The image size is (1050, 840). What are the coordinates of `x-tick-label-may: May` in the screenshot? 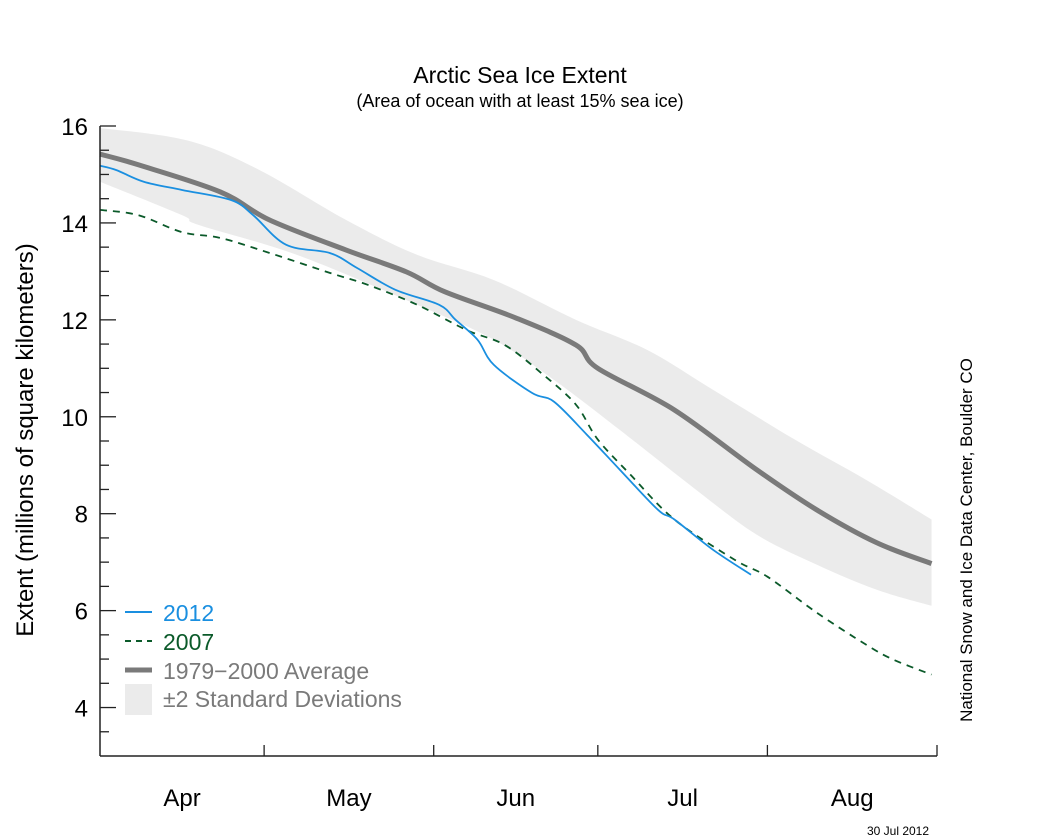 It's located at (348, 798).